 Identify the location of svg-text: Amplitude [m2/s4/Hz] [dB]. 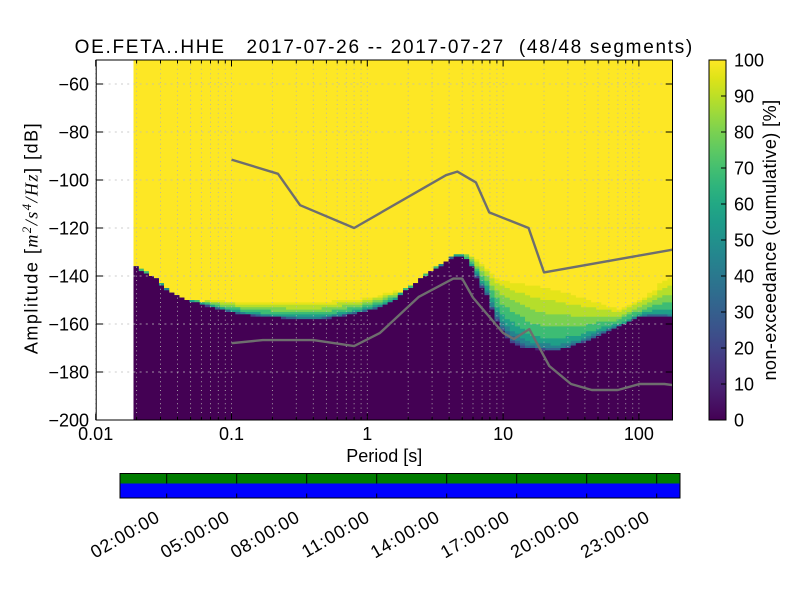
(31, 238).